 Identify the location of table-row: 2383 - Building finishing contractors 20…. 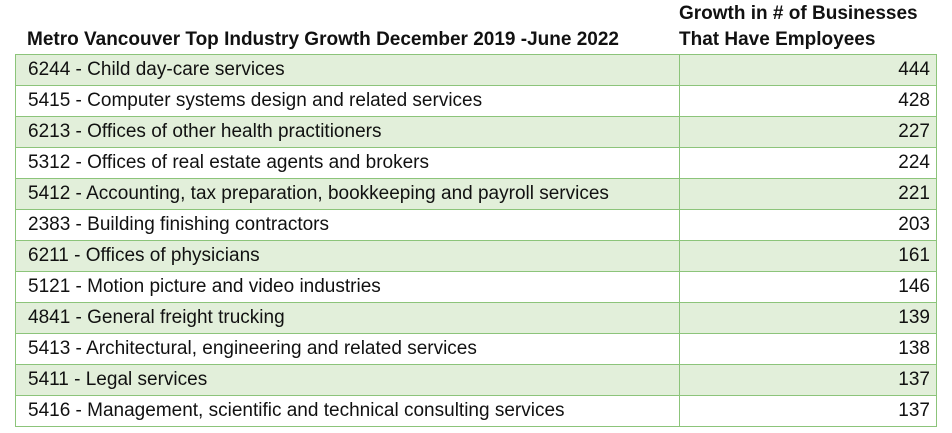
(476, 225).